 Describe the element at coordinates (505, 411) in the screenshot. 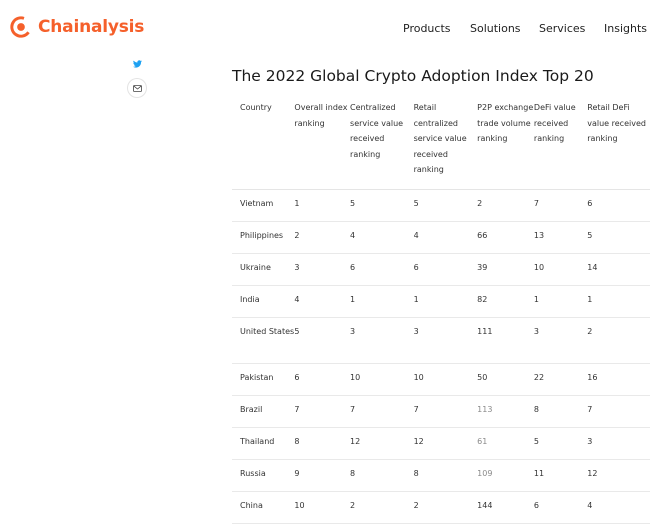

I see `cell-value: 113` at that location.